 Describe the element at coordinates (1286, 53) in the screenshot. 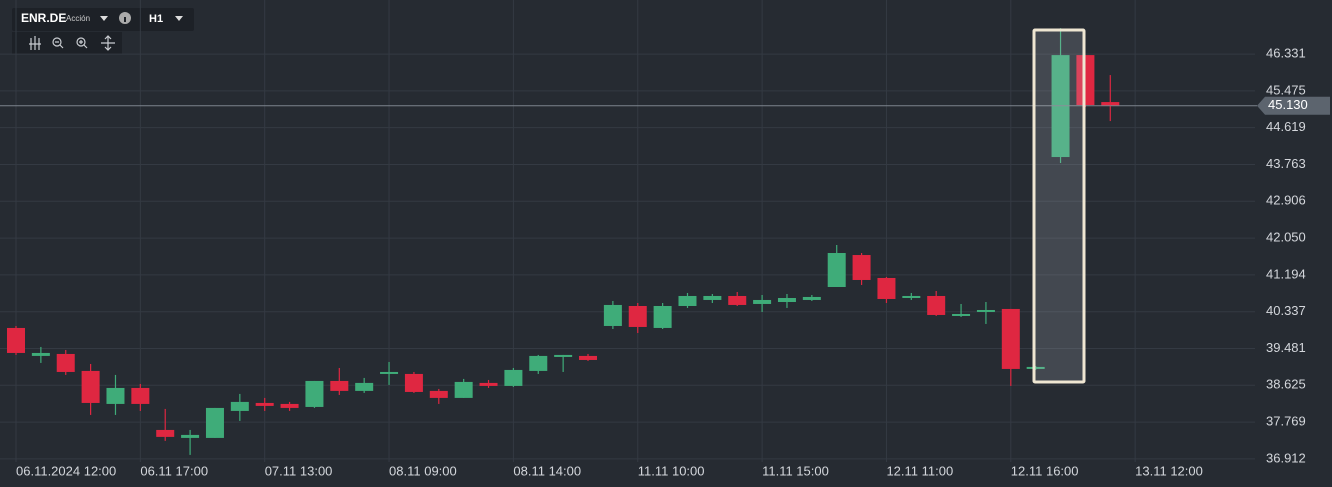

I see `y-tick-label: 46.331` at that location.